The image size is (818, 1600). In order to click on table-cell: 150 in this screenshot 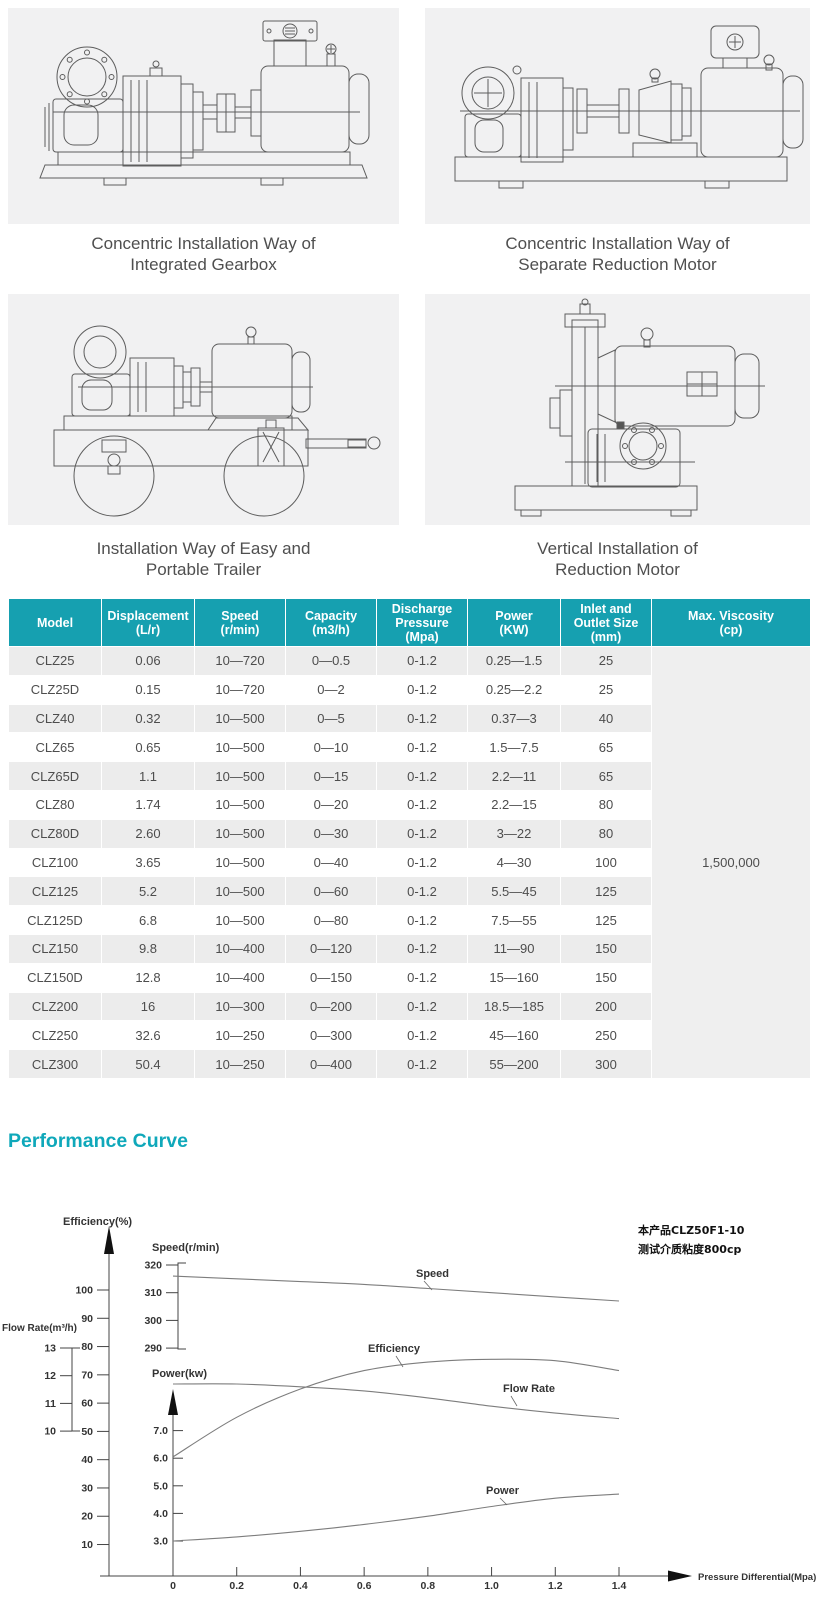, I will do `click(606, 977)`.